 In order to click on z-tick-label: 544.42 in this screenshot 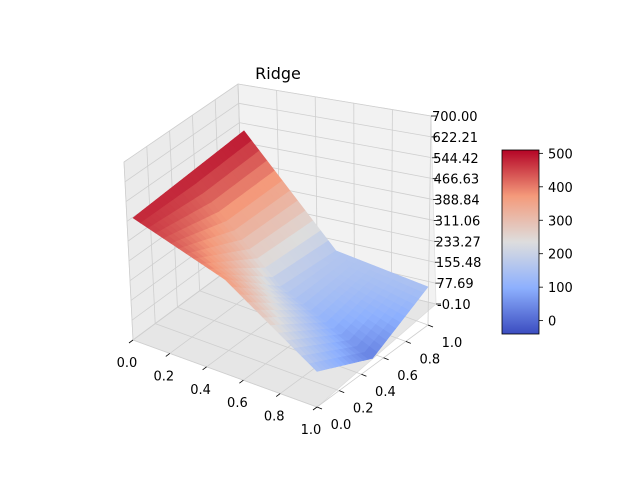, I will do `click(456, 159)`.